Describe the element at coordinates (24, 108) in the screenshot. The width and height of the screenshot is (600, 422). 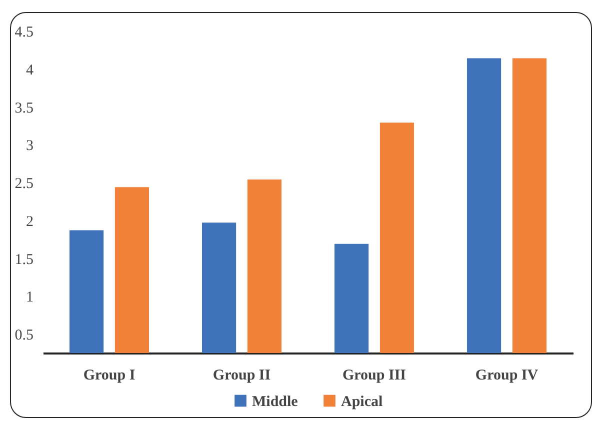
I see `y-tick-label: 3.5` at that location.